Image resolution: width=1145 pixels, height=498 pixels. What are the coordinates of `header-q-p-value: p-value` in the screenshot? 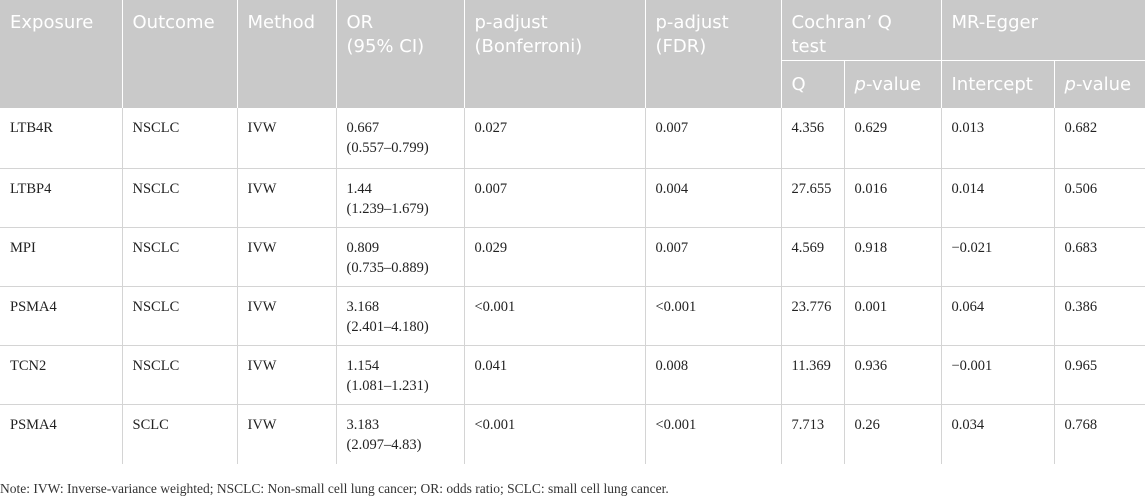 It's located at (893, 84).